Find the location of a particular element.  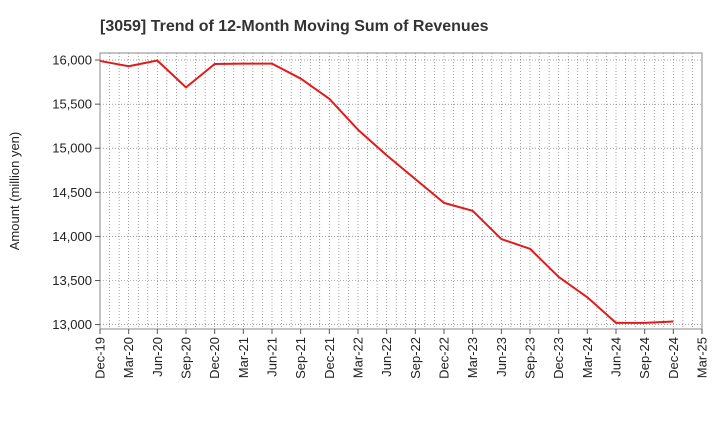

y-tick-label: 14,500 is located at coordinates (72, 192).